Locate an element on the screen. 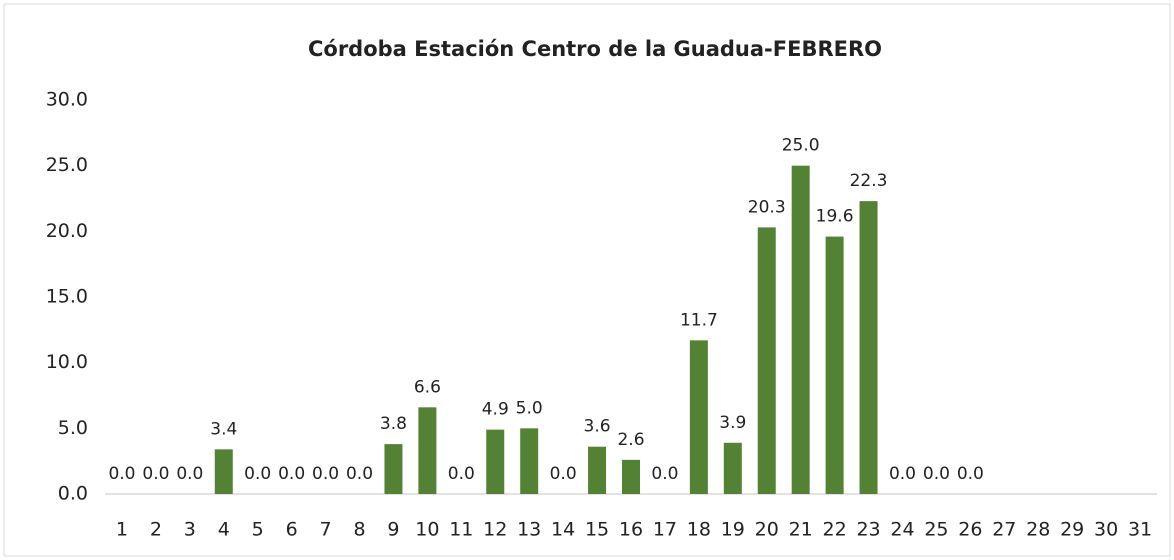 This screenshot has width=1174, height=560. x-tick-label: 27 is located at coordinates (1004, 530).